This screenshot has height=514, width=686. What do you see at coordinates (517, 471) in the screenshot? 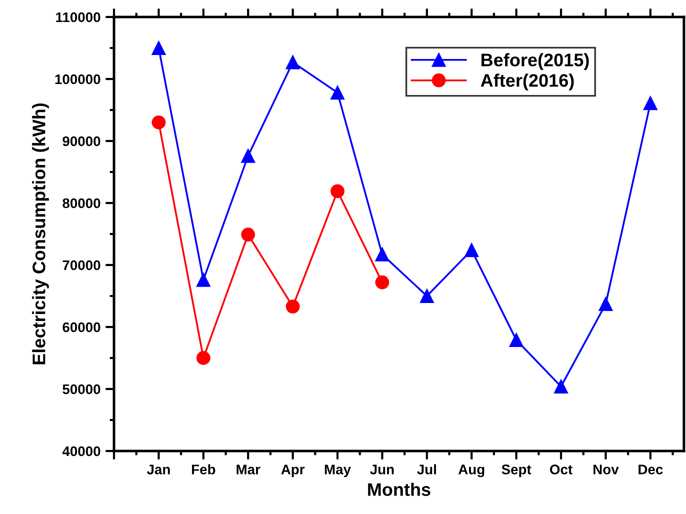
I see `x-tick-label: Sept` at bounding box center [517, 471].